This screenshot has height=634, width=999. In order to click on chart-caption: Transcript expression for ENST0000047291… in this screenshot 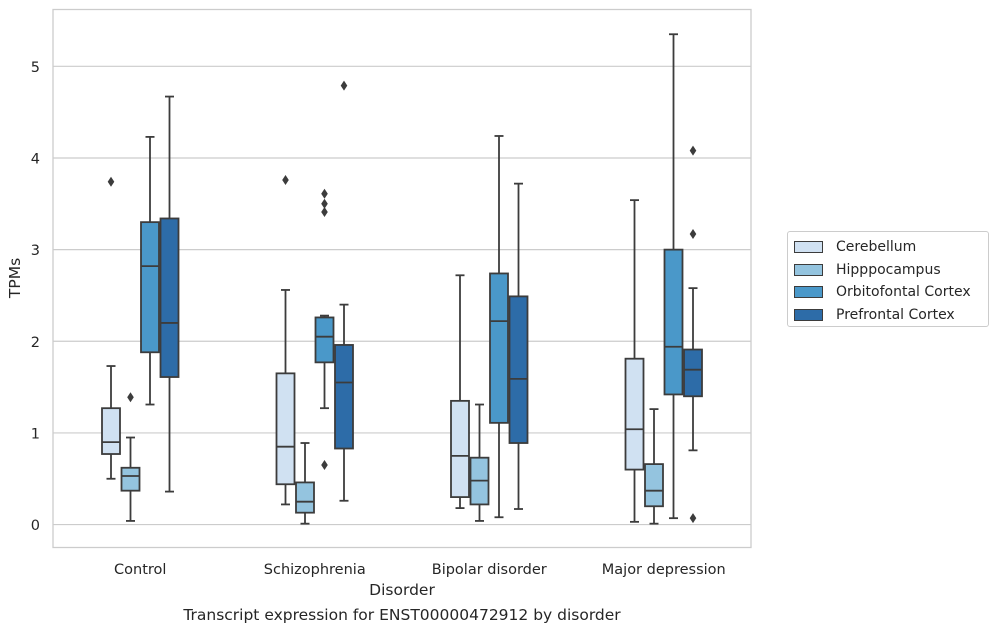, I will do `click(402, 615)`.